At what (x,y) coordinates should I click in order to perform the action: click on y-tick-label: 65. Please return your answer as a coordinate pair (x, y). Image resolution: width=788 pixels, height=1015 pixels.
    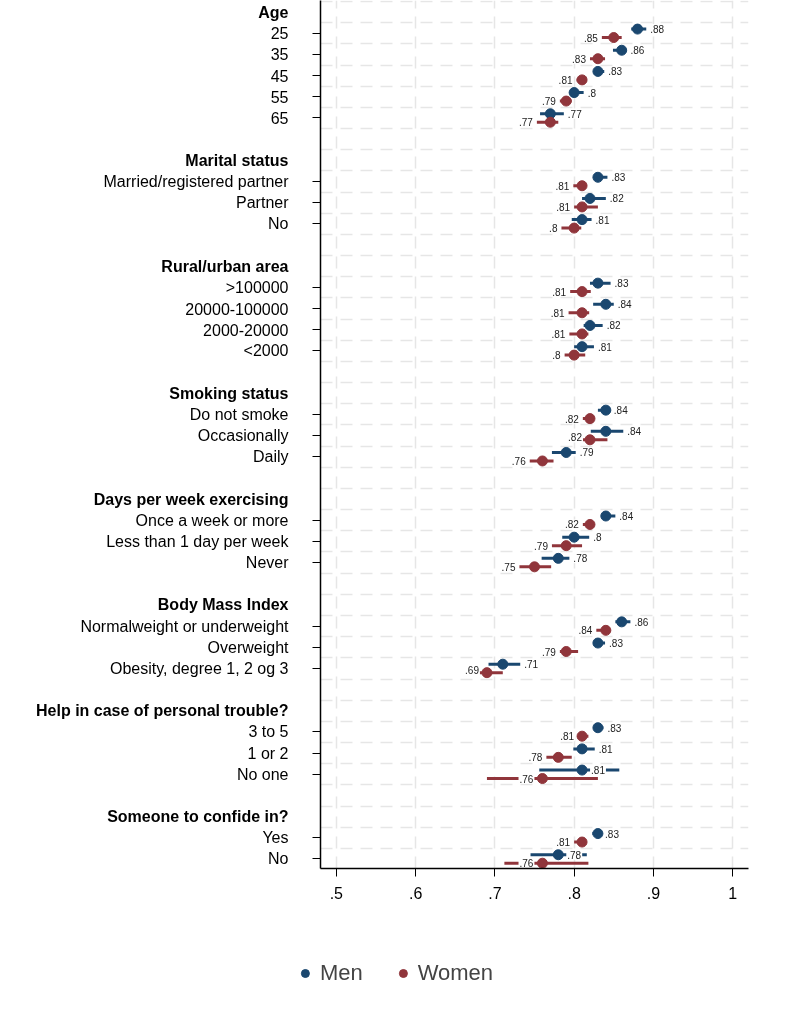
    Looking at the image, I should click on (279, 118).